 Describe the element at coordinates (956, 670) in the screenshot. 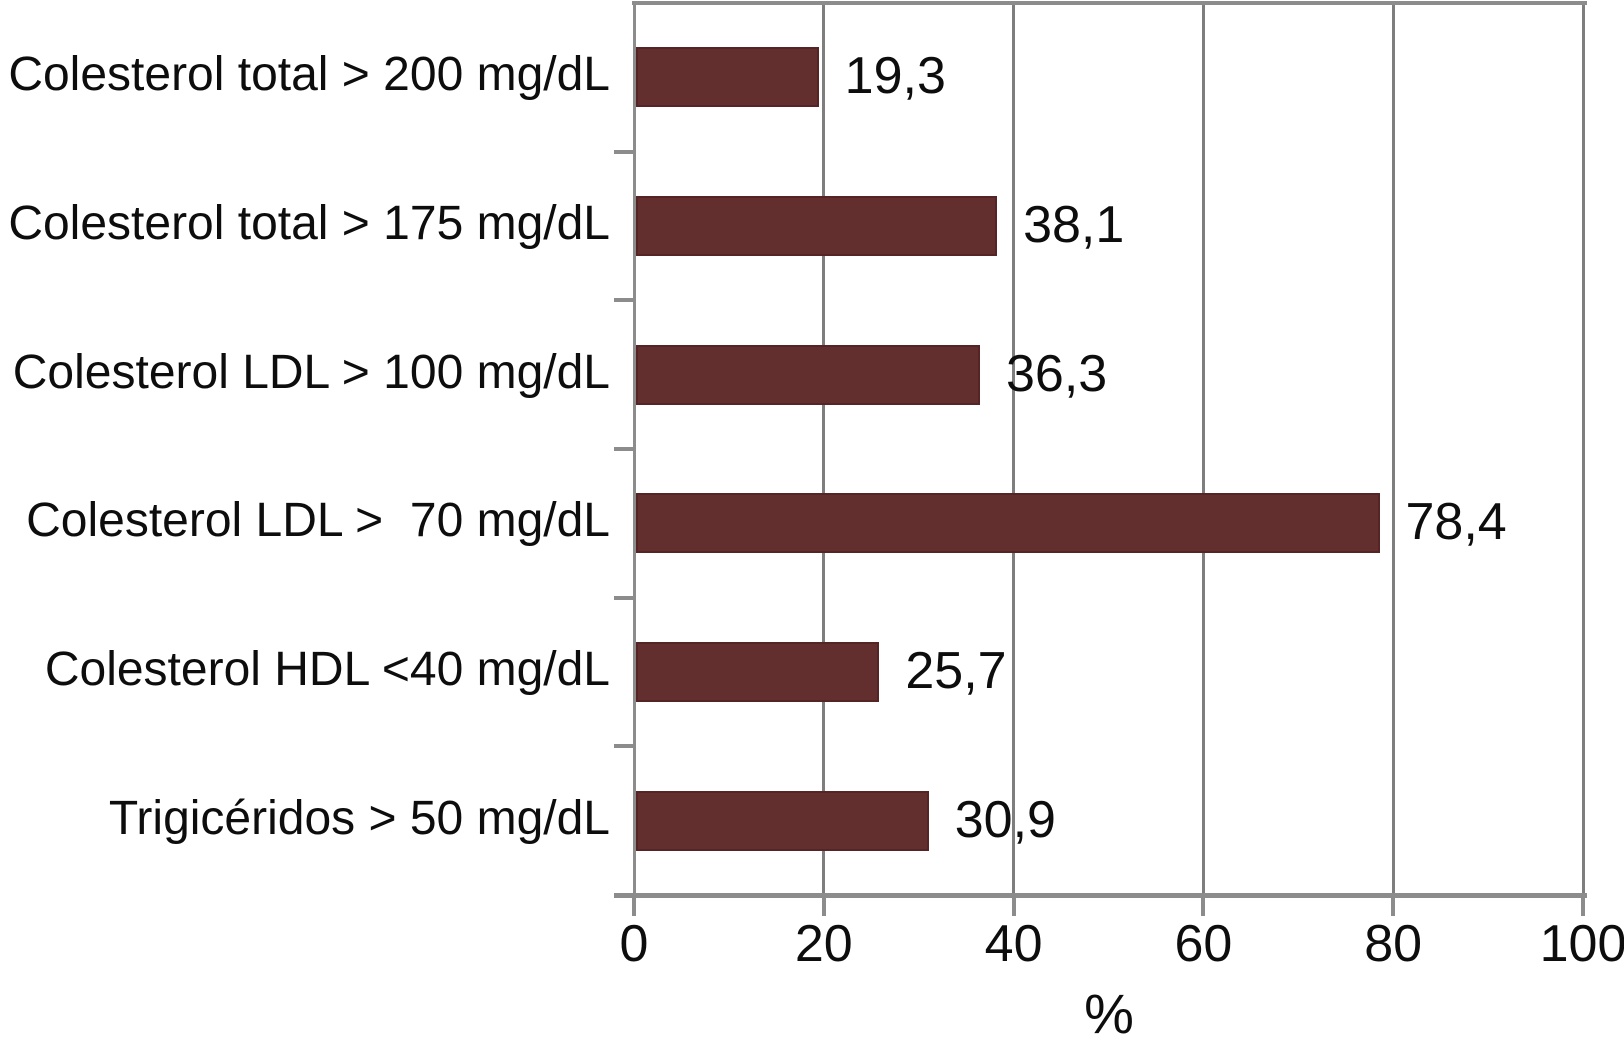

I see `value-label: 25,7` at that location.